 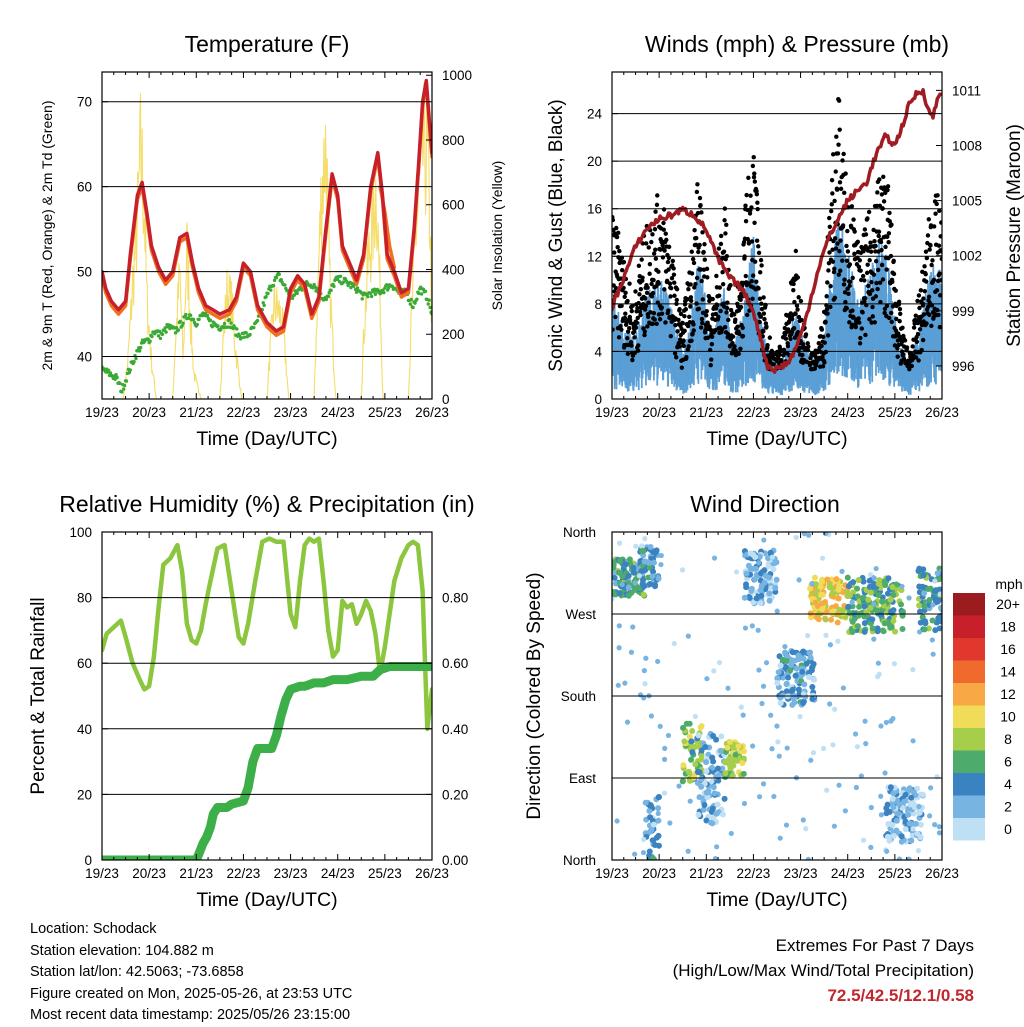 What do you see at coordinates (1008, 604) in the screenshot?
I see `colorbar-label: 20+` at bounding box center [1008, 604].